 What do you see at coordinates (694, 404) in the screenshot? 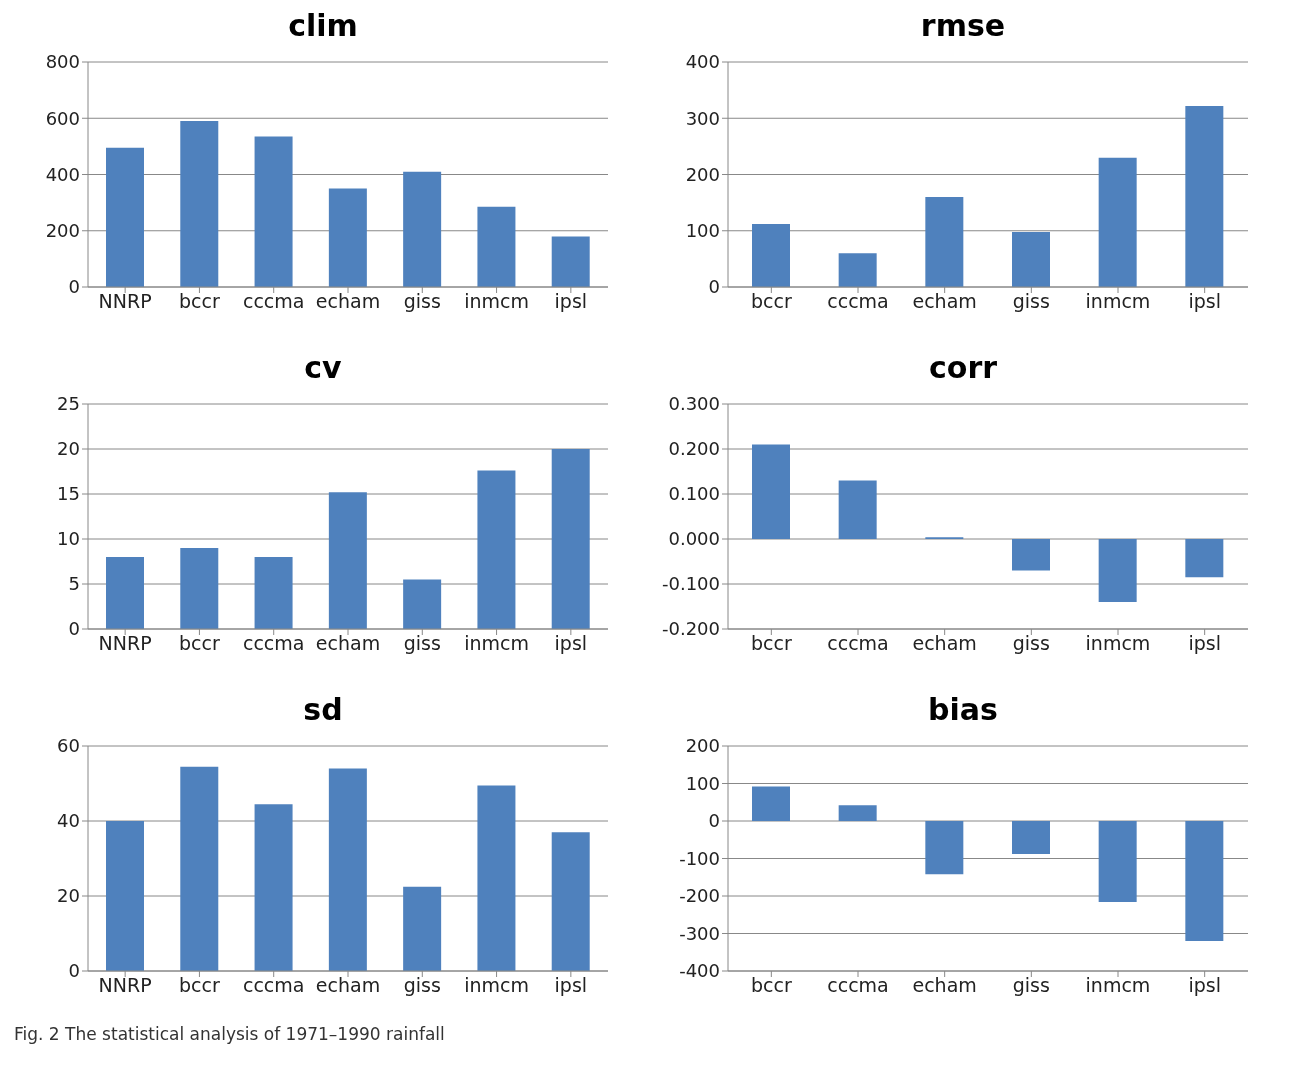
I see `y-tick-label: 0.300` at bounding box center [694, 404].